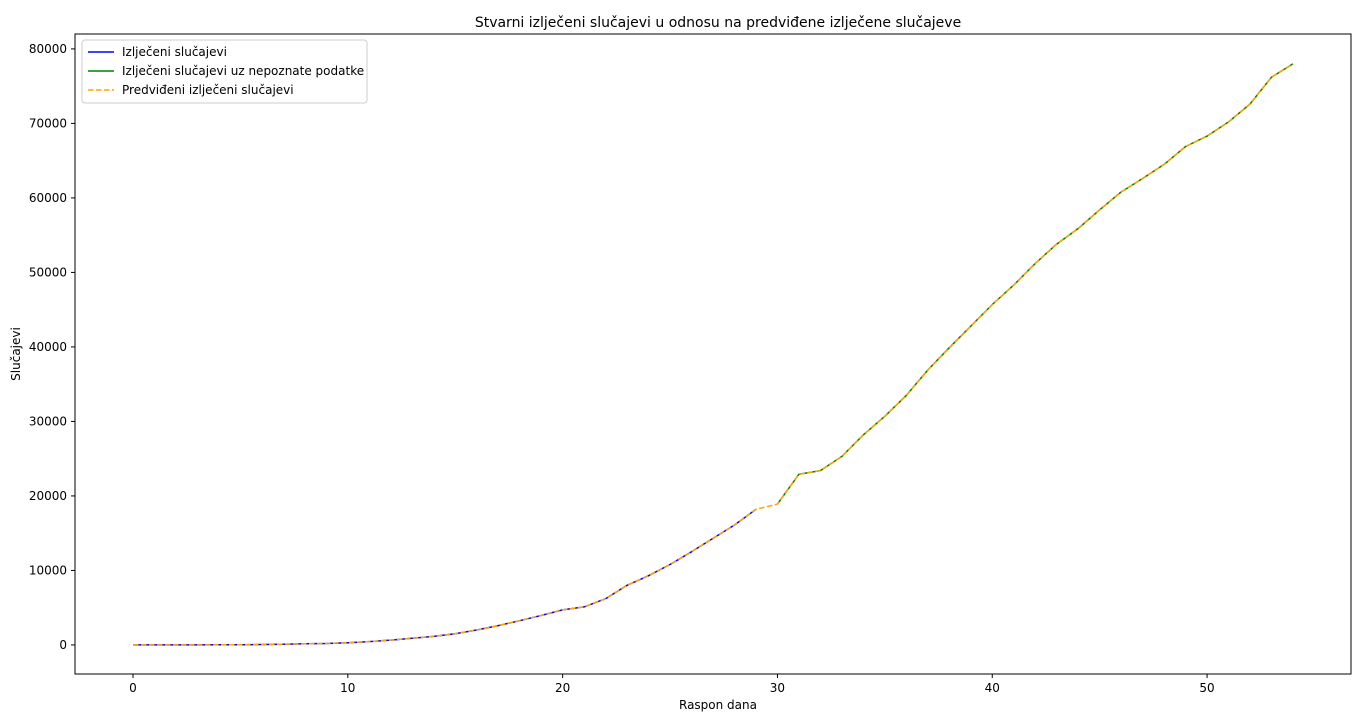 This screenshot has height=714, width=1352. I want to click on x-tick-label: 0, so click(133, 688).